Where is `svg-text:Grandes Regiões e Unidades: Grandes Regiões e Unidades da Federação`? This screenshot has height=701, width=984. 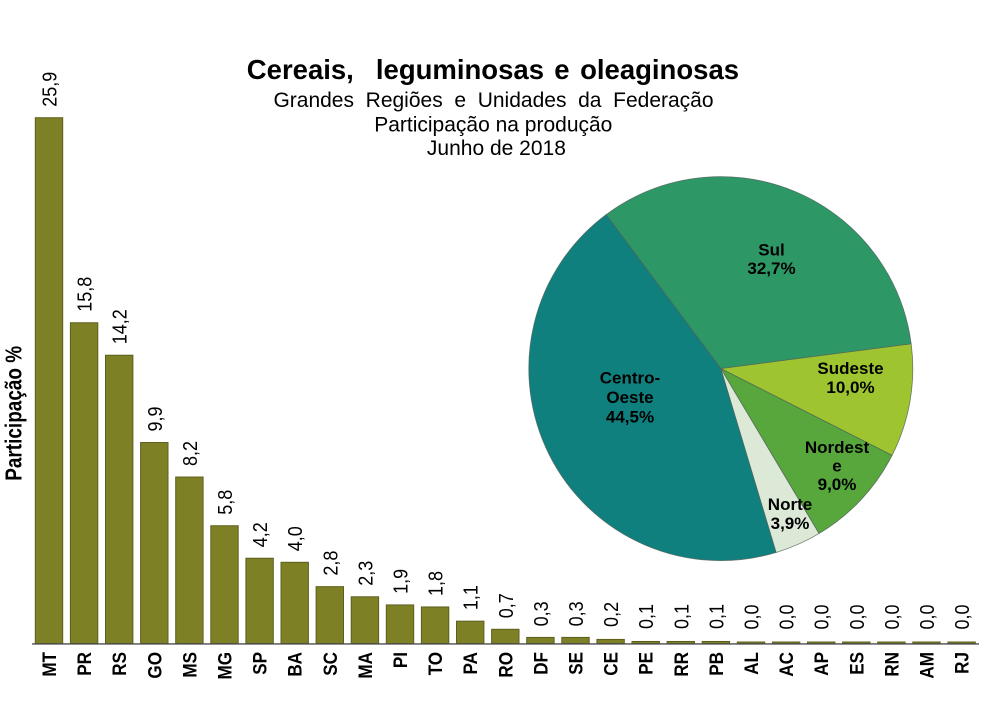
svg-text:Grandes Regiões e Unidades: Grandes Regiões e Unidades da Federação is located at coordinates (493, 100).